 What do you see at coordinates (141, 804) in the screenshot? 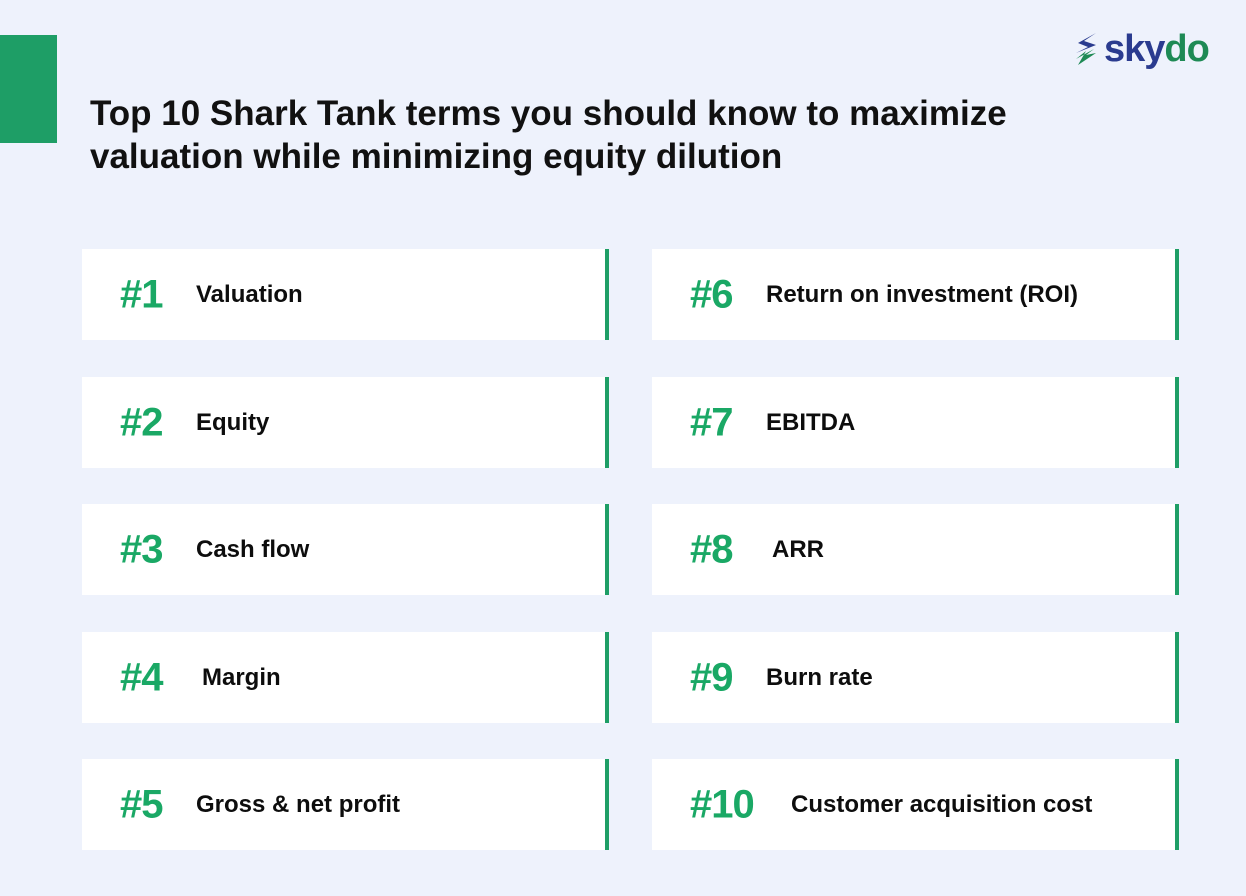
I see `term-number: #5` at bounding box center [141, 804].